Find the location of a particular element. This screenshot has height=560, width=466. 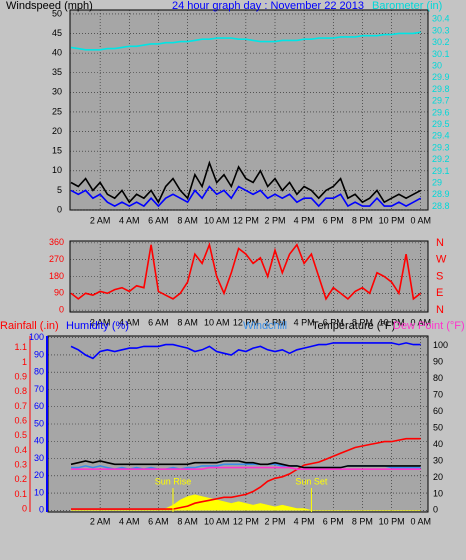

y2-tick-label: 10 is located at coordinates (438, 493).